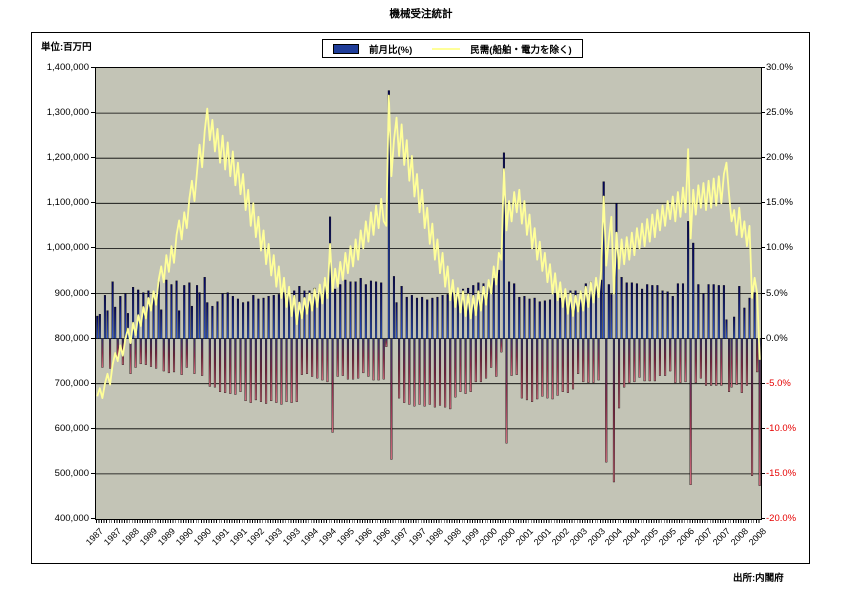 This screenshot has height=595, width=842. I want to click on right-axis-label: -20.0%, so click(781, 518).